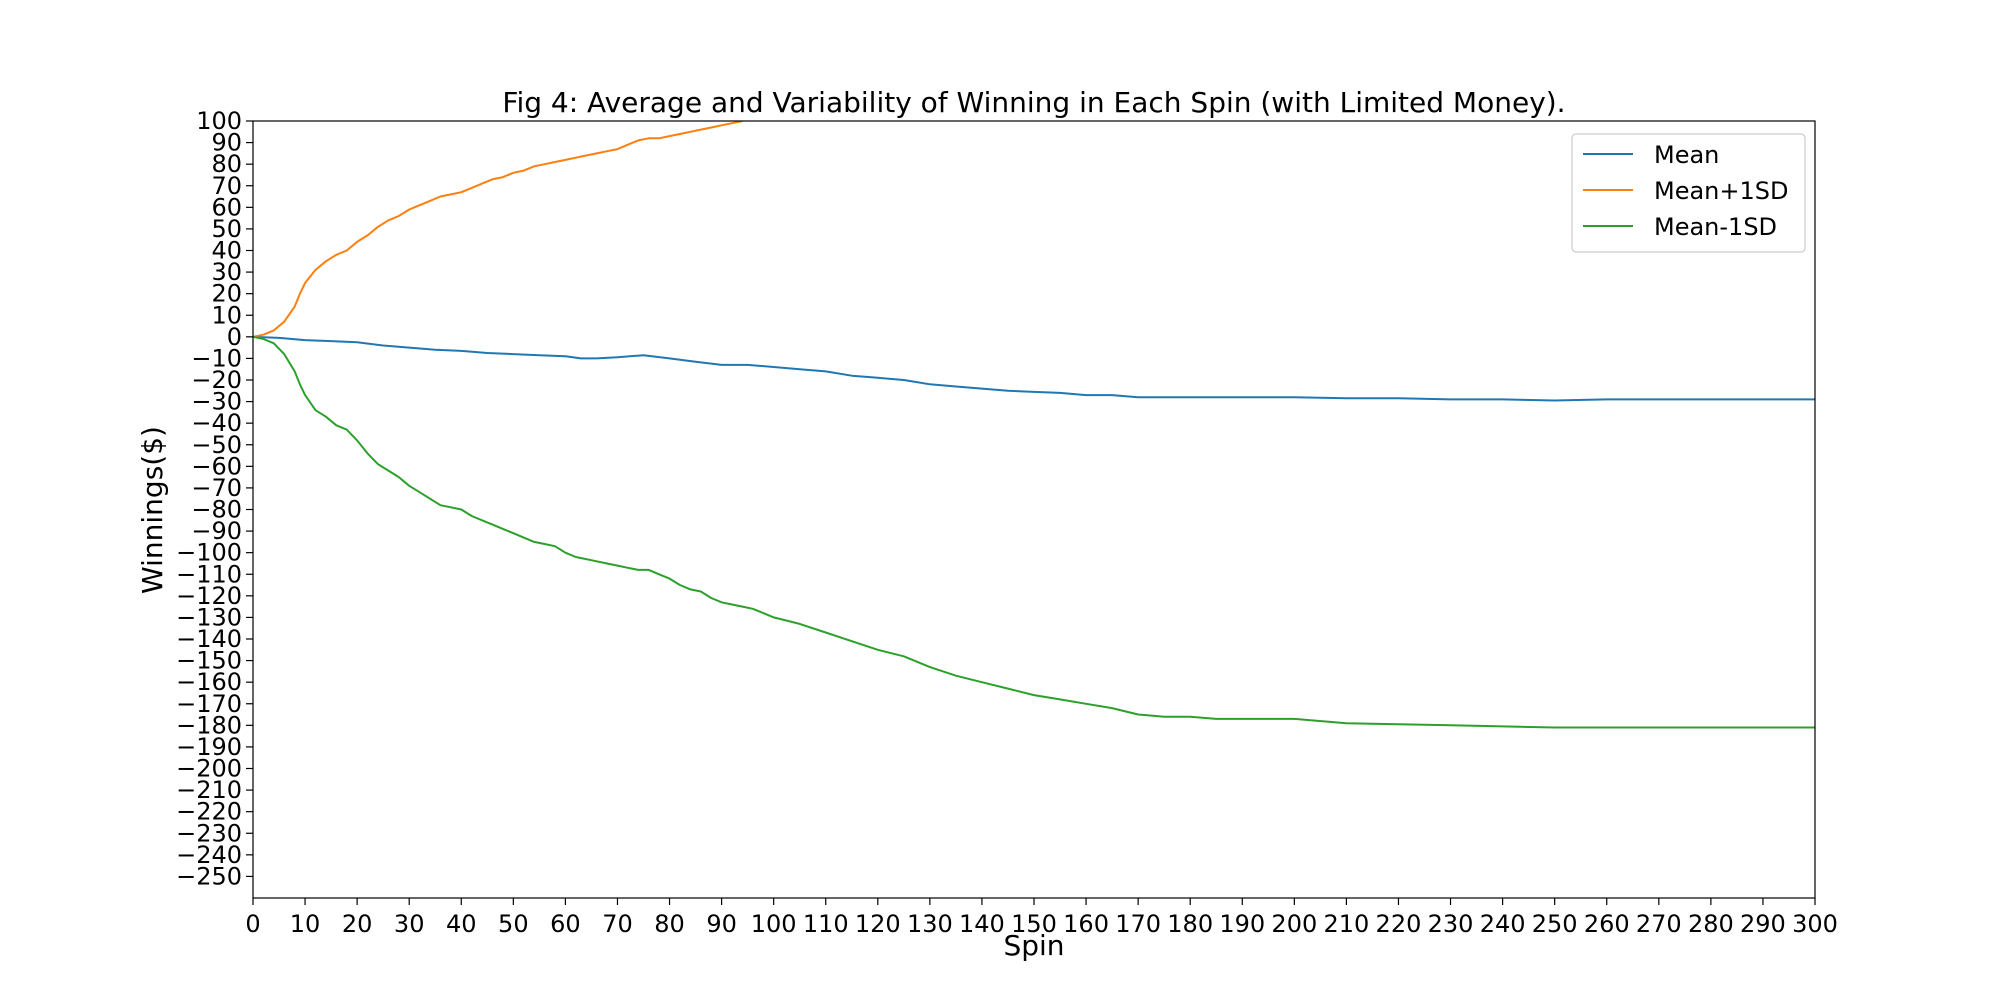  What do you see at coordinates (498, 229) in the screenshot?
I see `series-line-mean-1sd` at bounding box center [498, 229].